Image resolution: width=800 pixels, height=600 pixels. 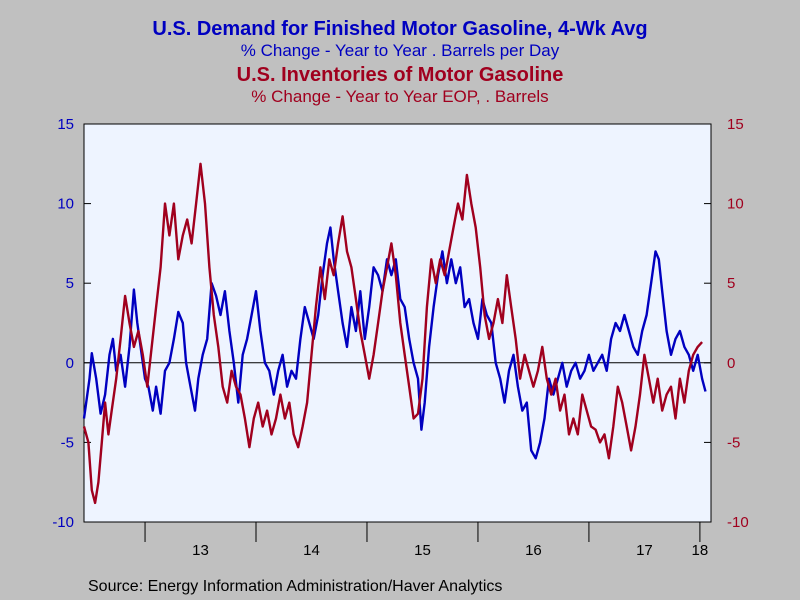 I want to click on left-tick-label: 5, so click(x=70, y=283).